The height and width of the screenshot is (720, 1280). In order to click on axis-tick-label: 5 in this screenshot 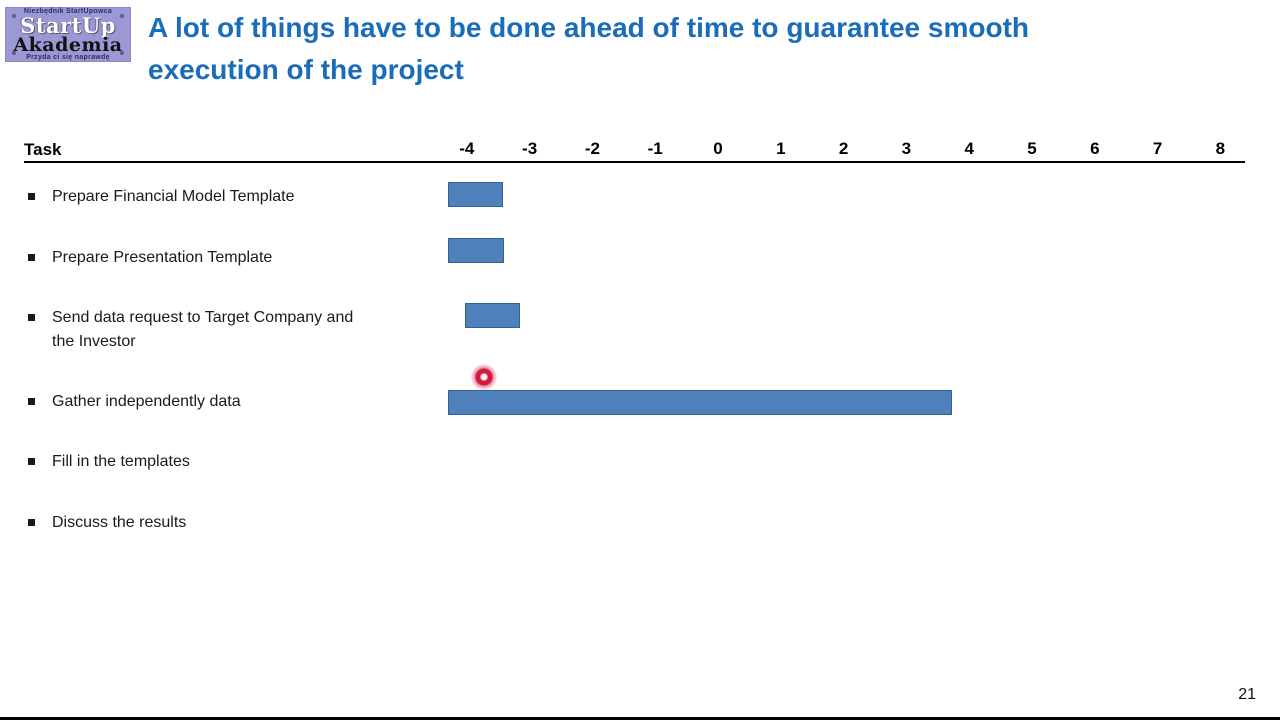, I will do `click(1032, 148)`.